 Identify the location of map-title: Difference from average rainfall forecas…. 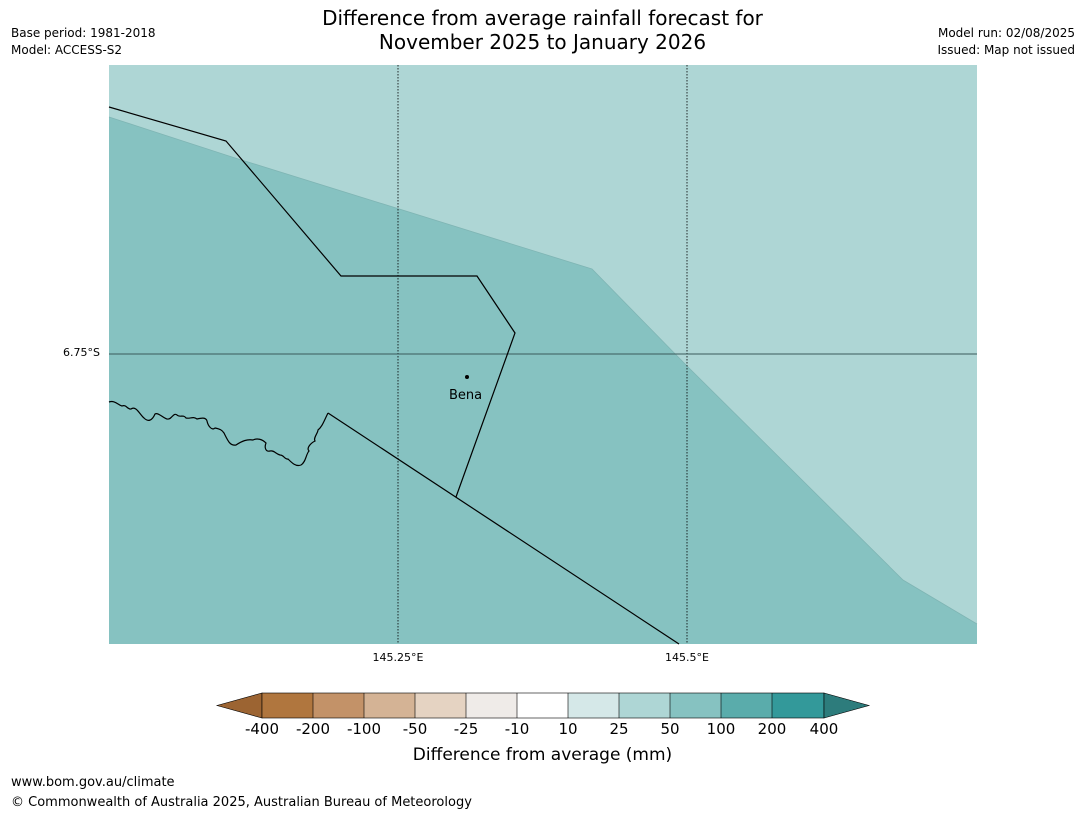
(542, 30).